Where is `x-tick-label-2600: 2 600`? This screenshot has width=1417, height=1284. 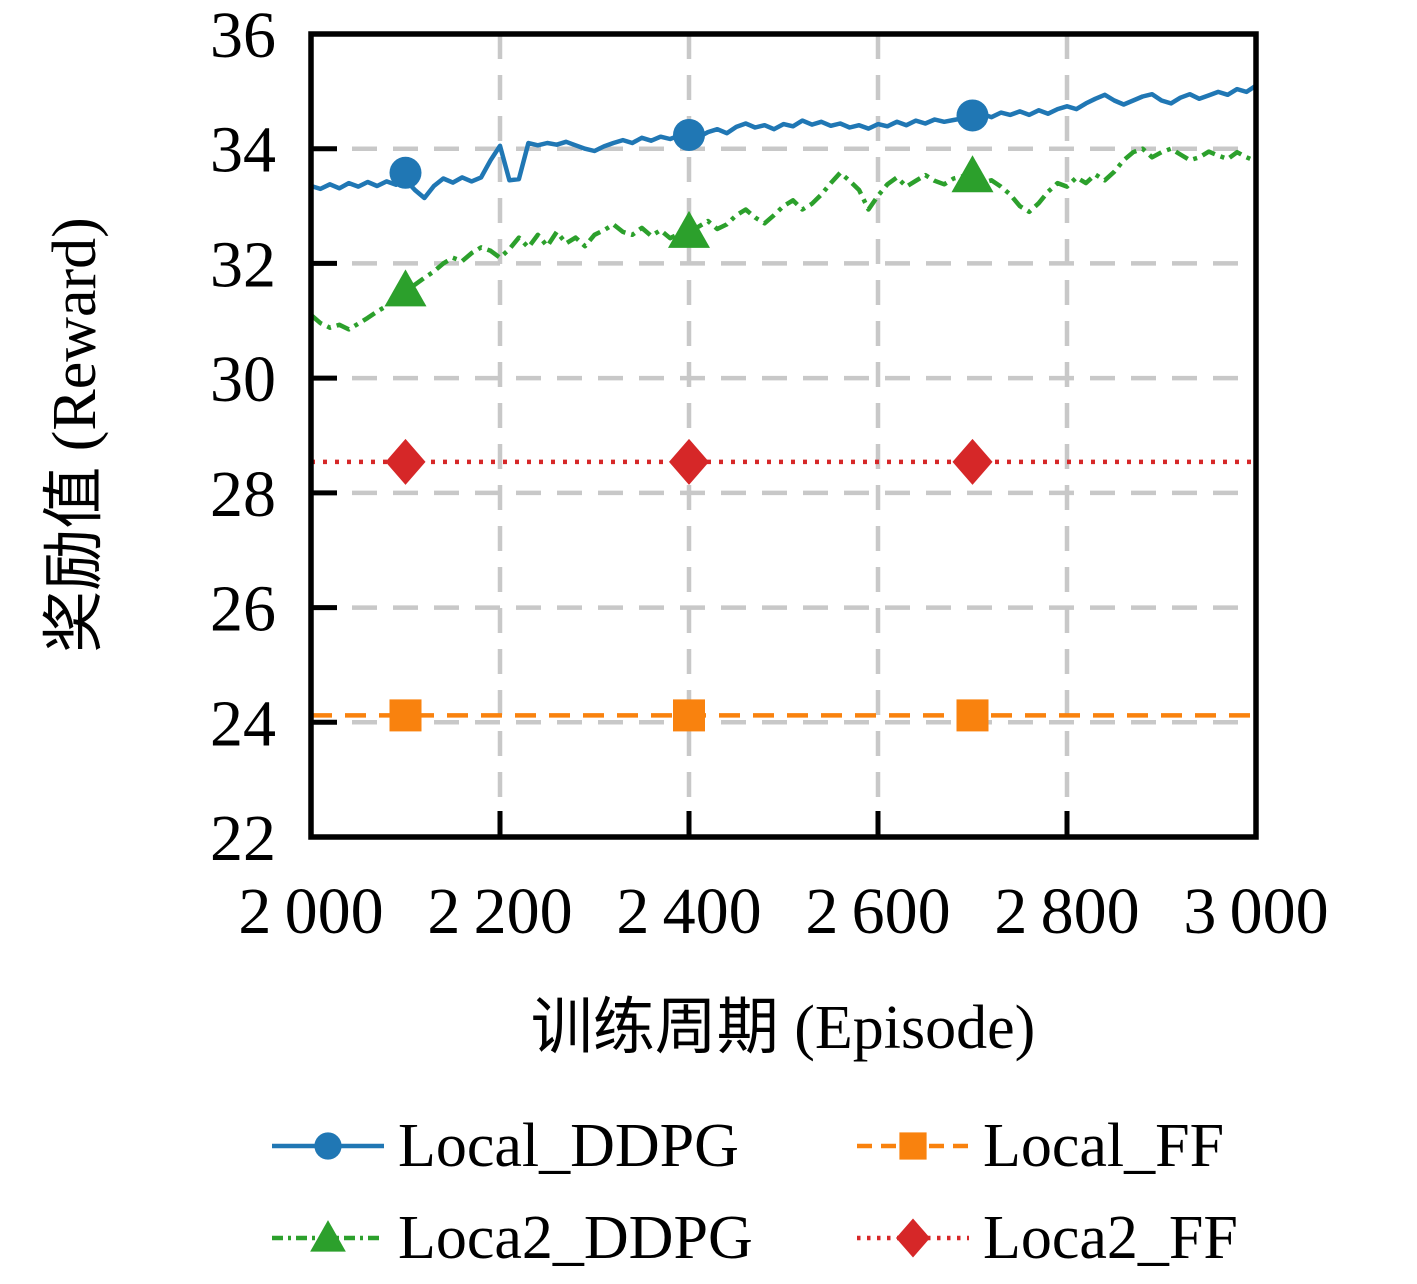 x-tick-label-2600: 2 600 is located at coordinates (877, 911).